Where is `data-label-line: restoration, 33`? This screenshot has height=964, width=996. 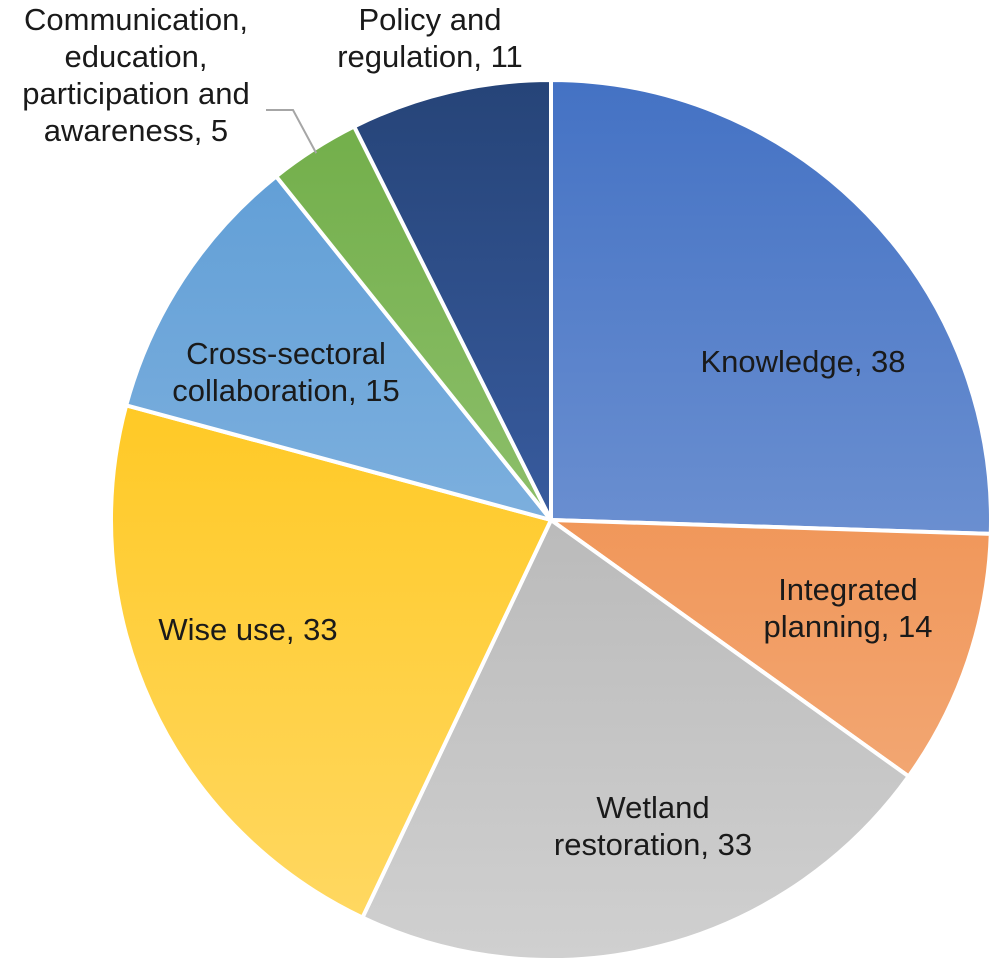 data-label-line: restoration, 33 is located at coordinates (653, 844).